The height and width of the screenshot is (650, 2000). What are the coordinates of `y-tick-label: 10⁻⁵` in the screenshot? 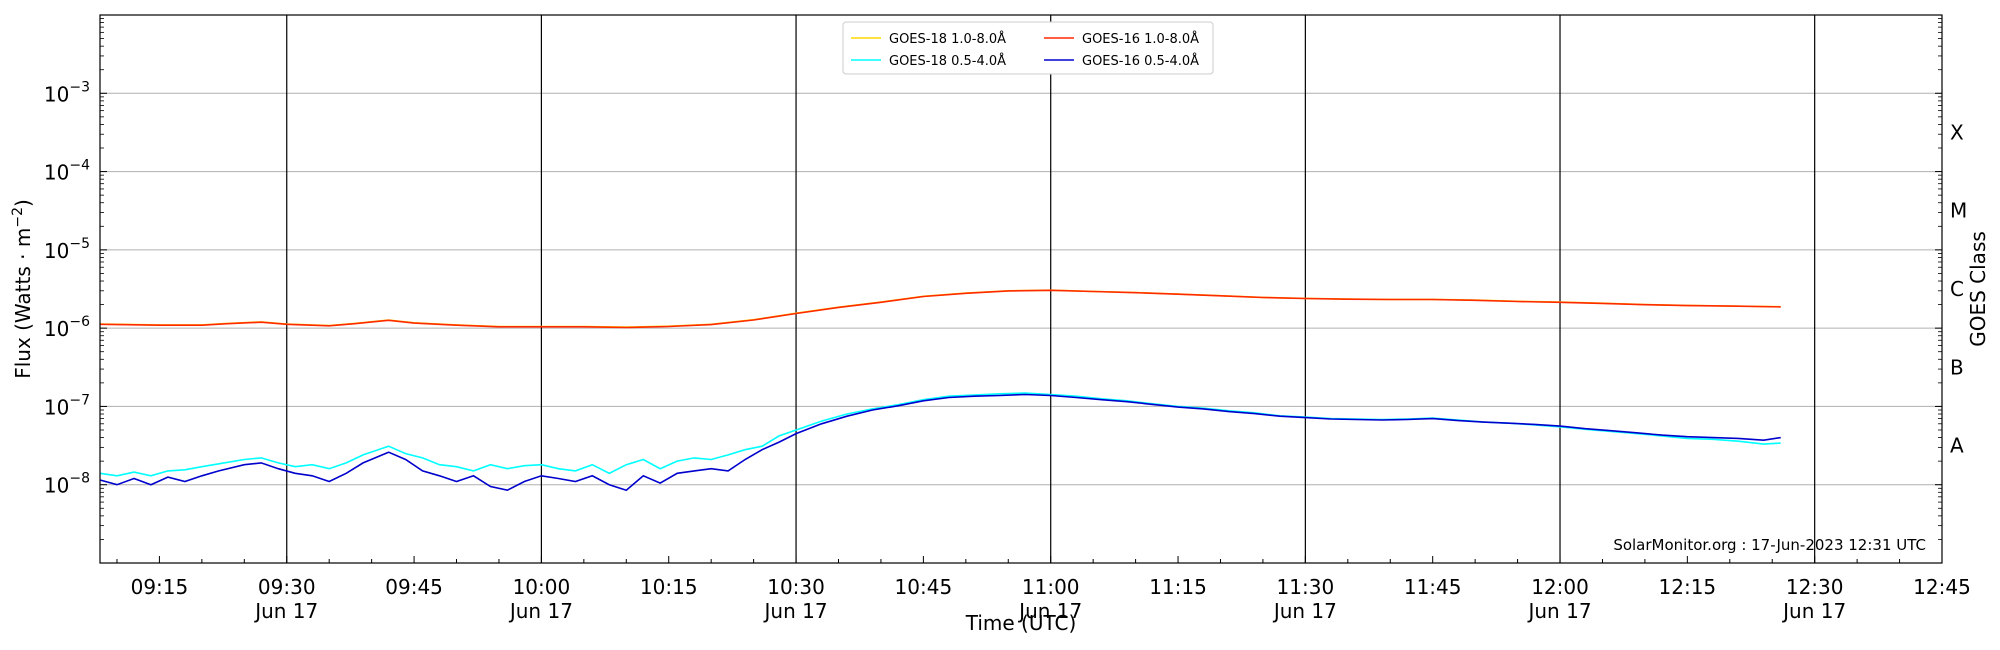 It's located at (67, 249).